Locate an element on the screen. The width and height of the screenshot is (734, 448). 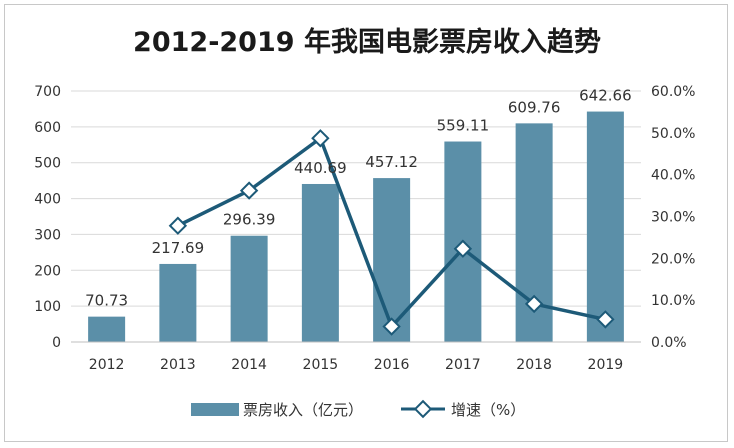
y-right-tick-label: 10.0% is located at coordinates (673, 301).